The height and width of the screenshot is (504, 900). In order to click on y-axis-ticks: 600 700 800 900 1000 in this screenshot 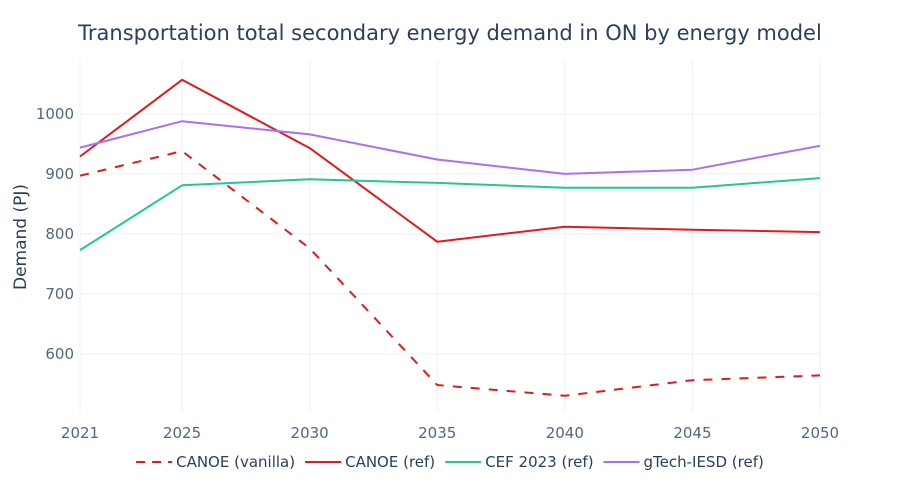, I will do `click(55, 234)`.